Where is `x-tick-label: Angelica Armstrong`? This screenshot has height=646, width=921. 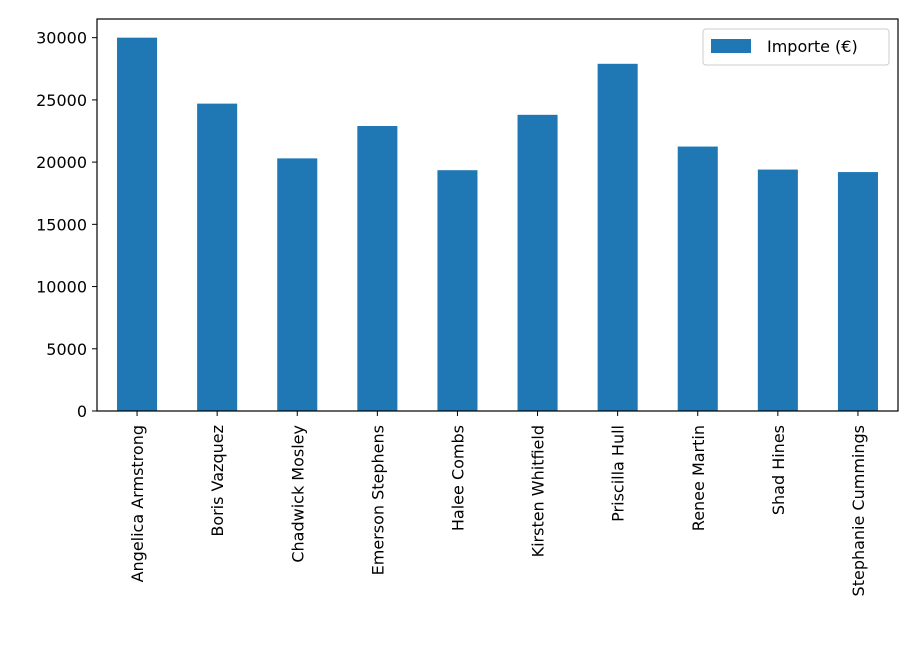
x-tick-label: Angelica Armstrong is located at coordinates (137, 503).